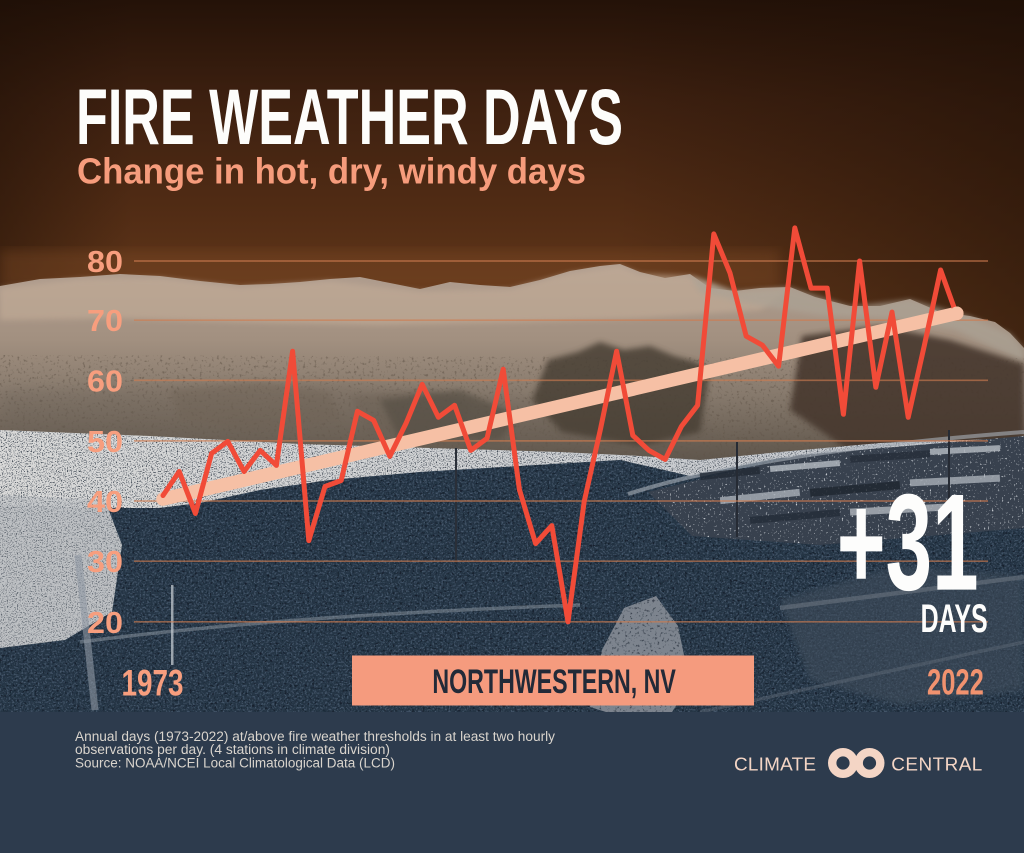  What do you see at coordinates (553, 682) in the screenshot?
I see `svg-text: NORTHWESTERN, NV` at bounding box center [553, 682].